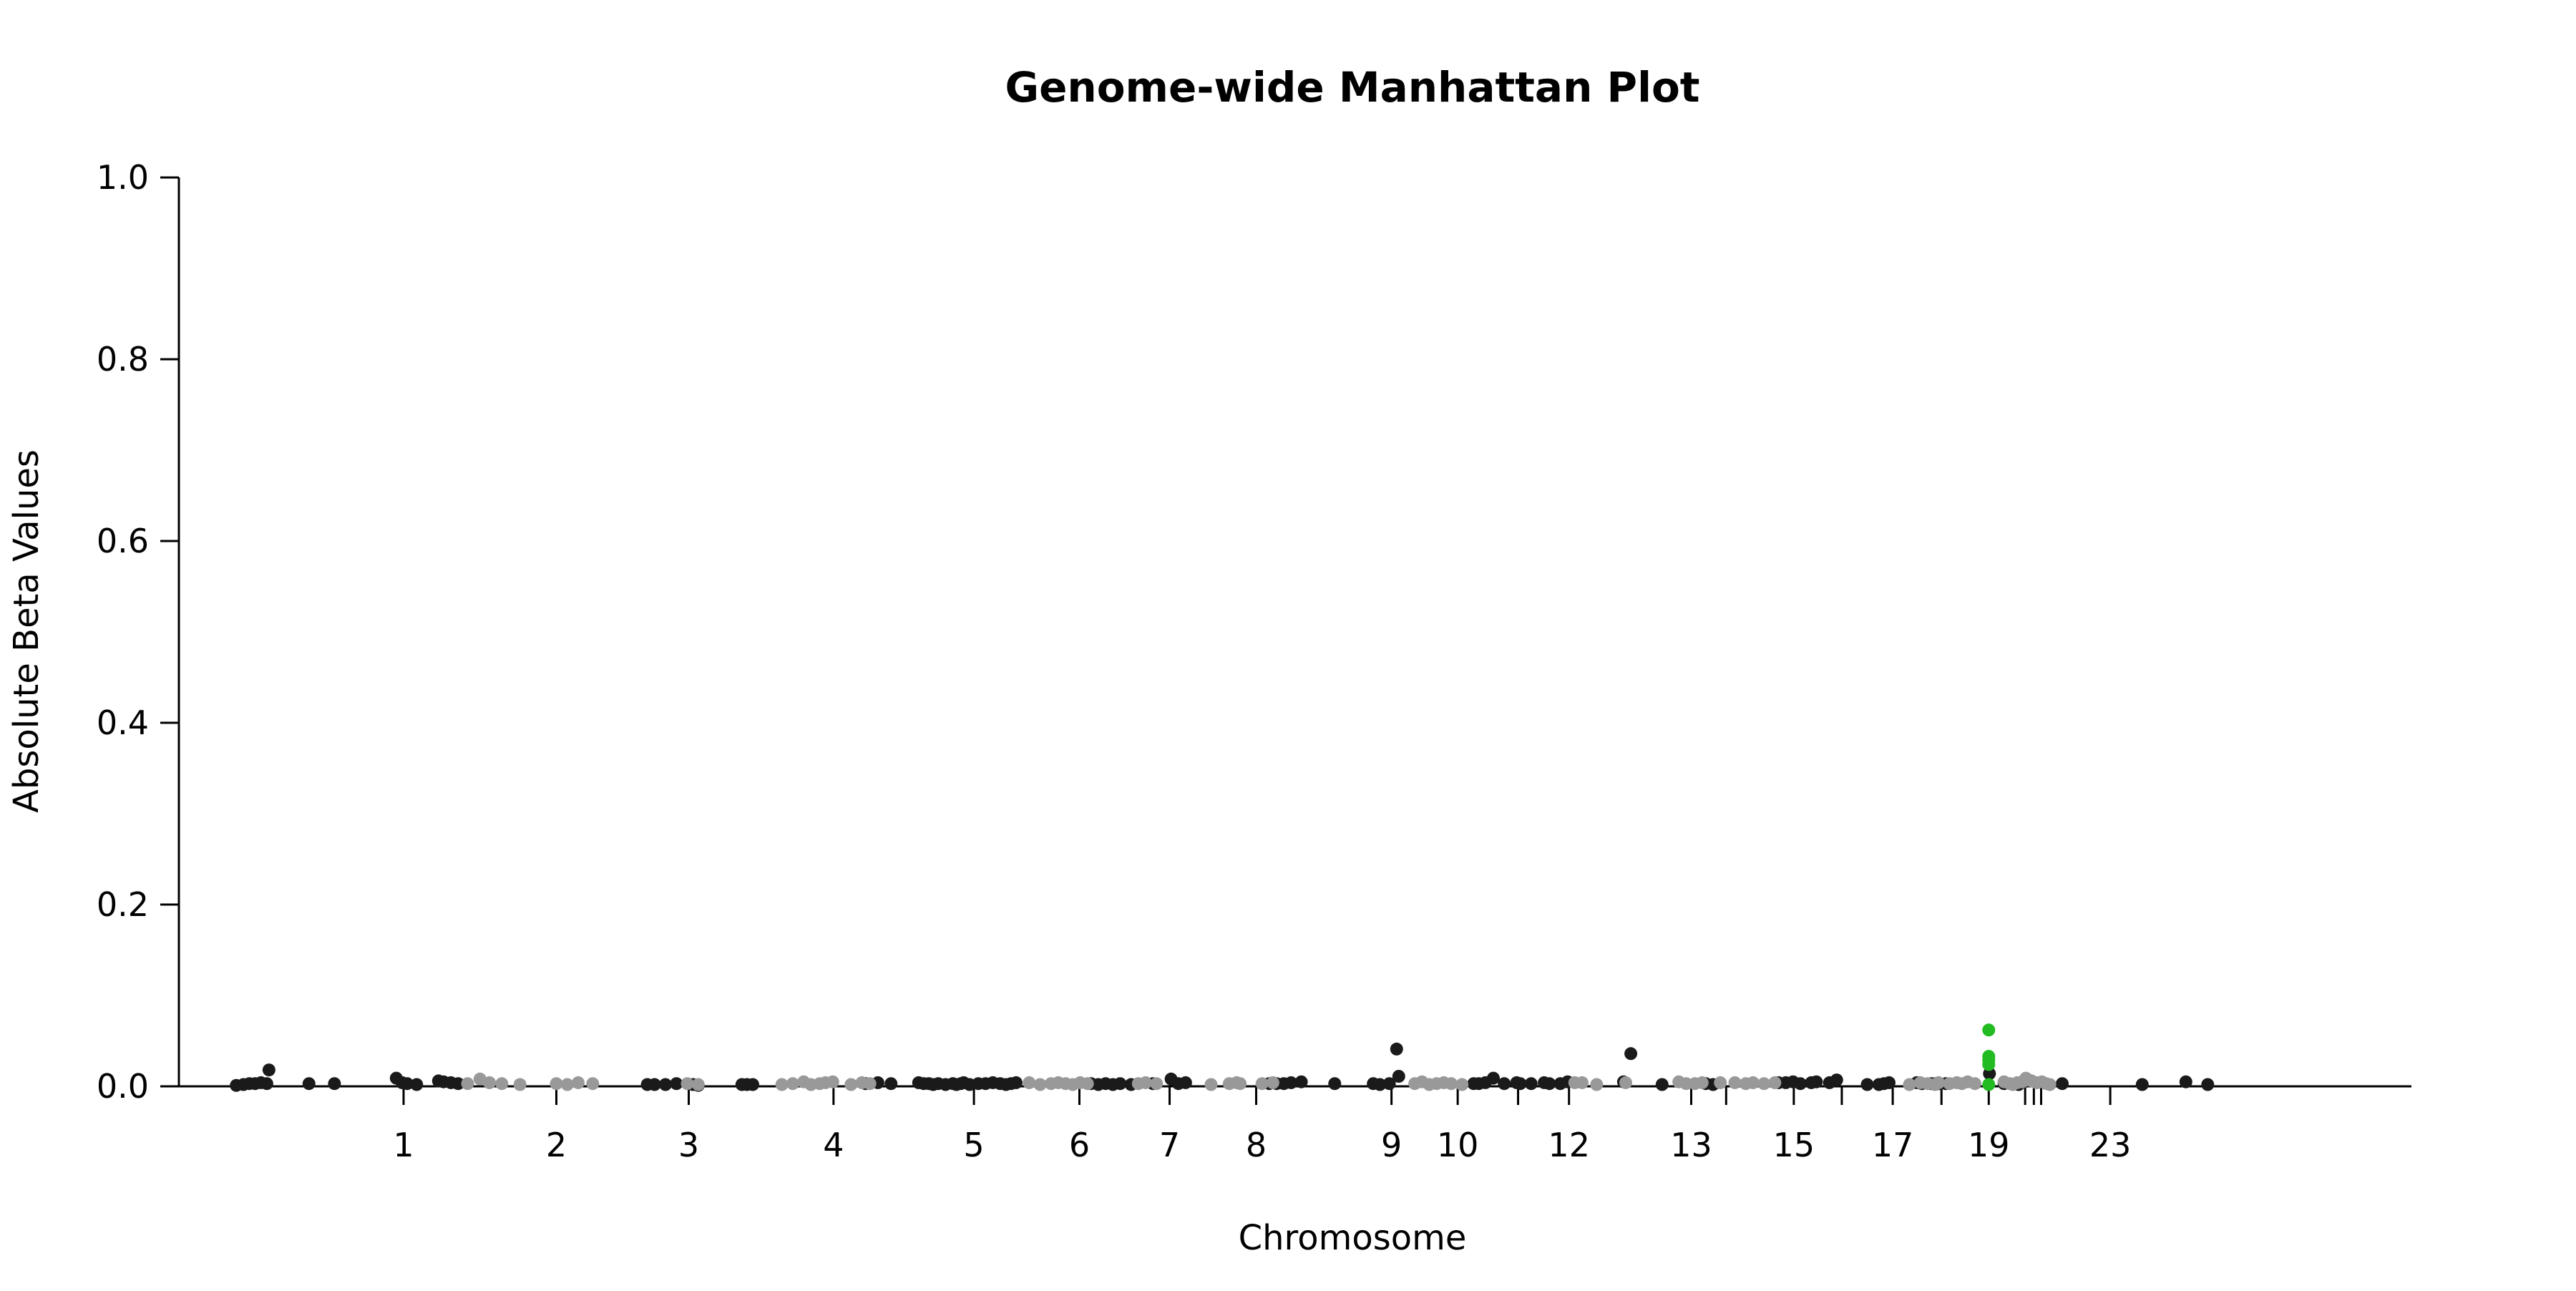 This screenshot has height=1291, width=2576. What do you see at coordinates (1169, 1145) in the screenshot?
I see `x-tick-label: 7` at bounding box center [1169, 1145].